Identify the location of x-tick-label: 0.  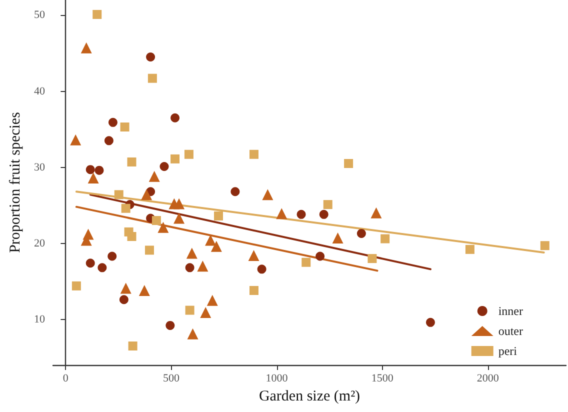
(65, 378).